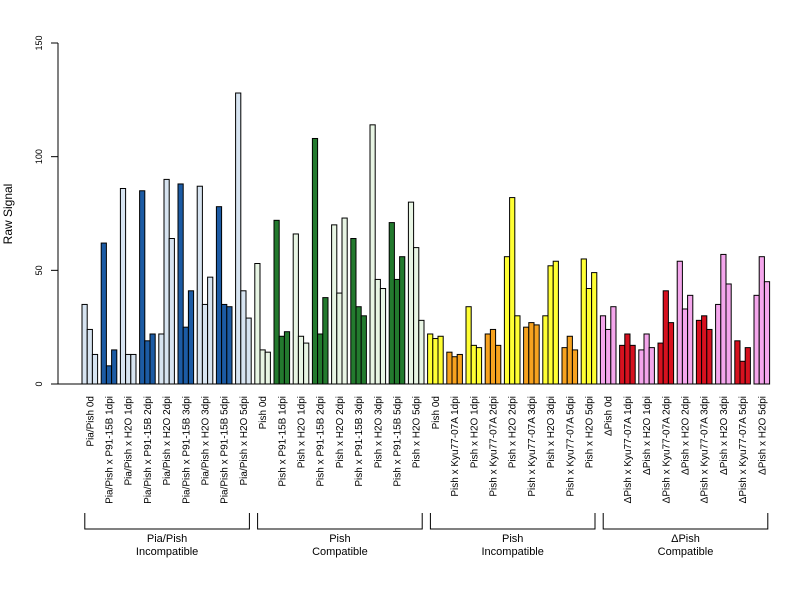 The height and width of the screenshot is (600, 800). I want to click on x-tick-label: Pia/Pish x H2O 2dpi, so click(167, 441).